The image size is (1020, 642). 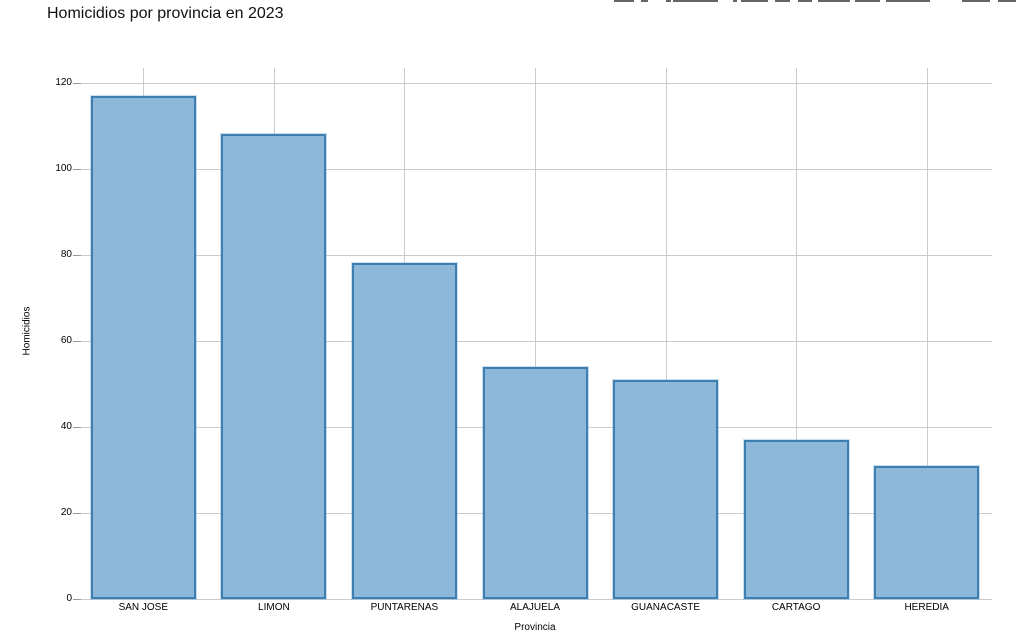 What do you see at coordinates (69, 598) in the screenshot?
I see `y-tick-label: 0` at bounding box center [69, 598].